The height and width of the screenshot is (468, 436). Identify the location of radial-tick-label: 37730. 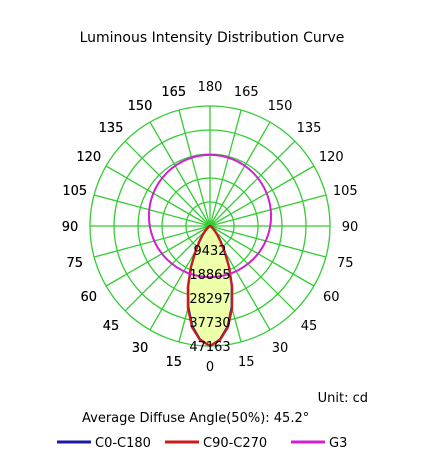
(209, 323).